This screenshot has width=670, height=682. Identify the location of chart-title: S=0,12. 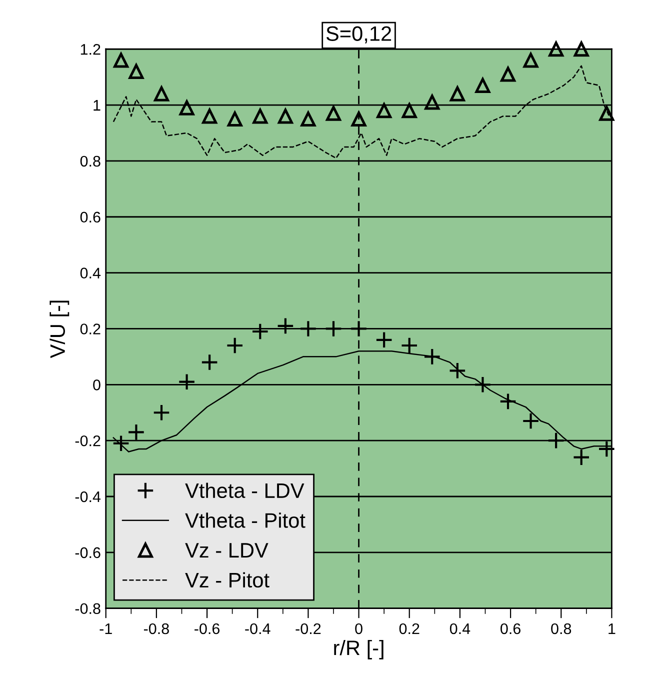
(359, 35).